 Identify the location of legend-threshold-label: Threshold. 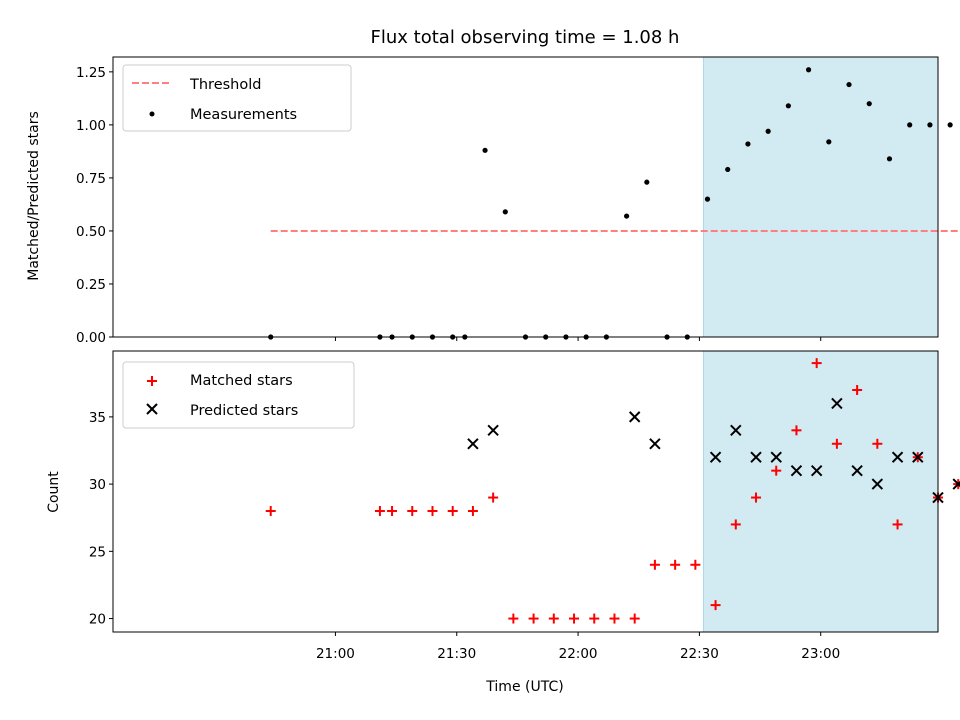
(225, 85).